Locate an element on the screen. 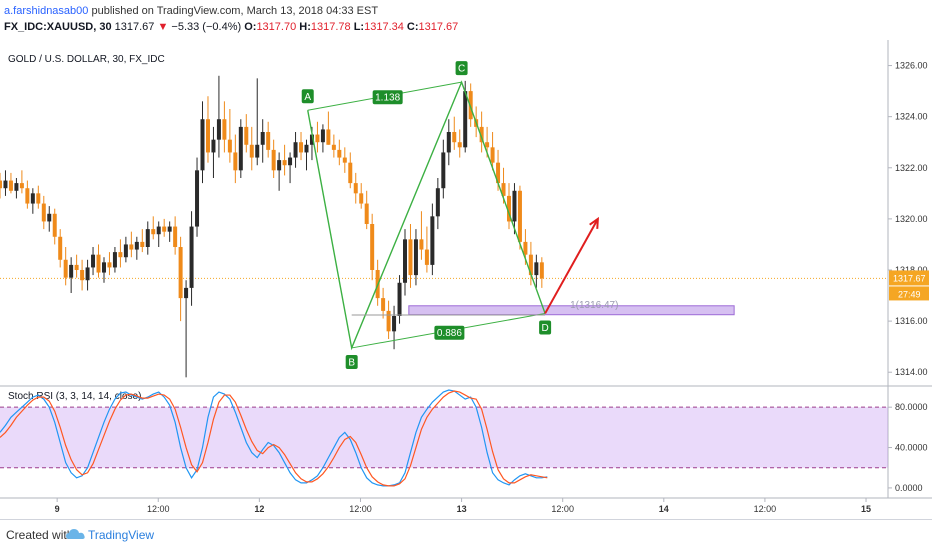 This screenshot has width=932, height=550. rsi-pane-title: Stoch RSI (3, 3, 14, 14, close) is located at coordinates (74, 396).